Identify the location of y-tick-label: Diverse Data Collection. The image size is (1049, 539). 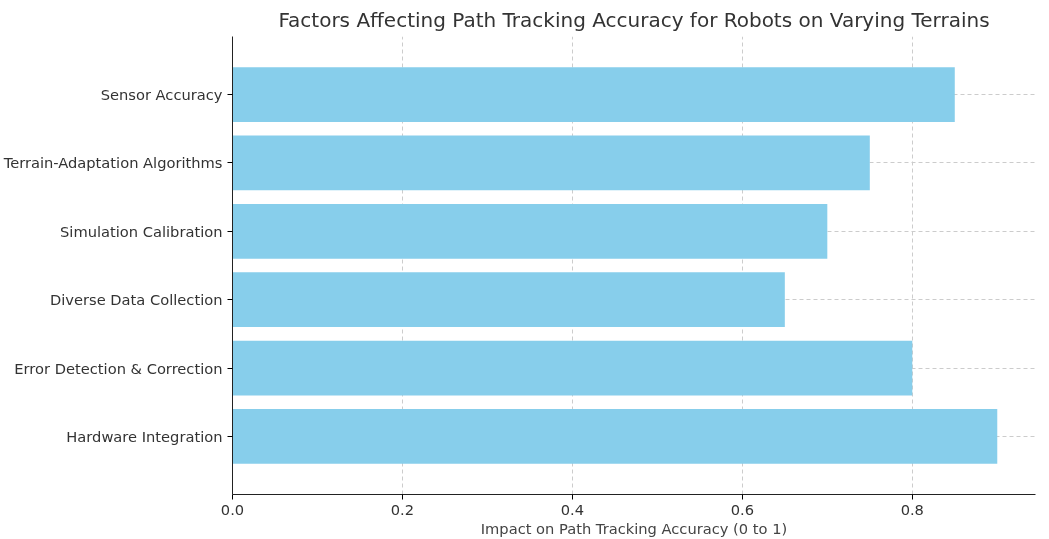
(136, 300).